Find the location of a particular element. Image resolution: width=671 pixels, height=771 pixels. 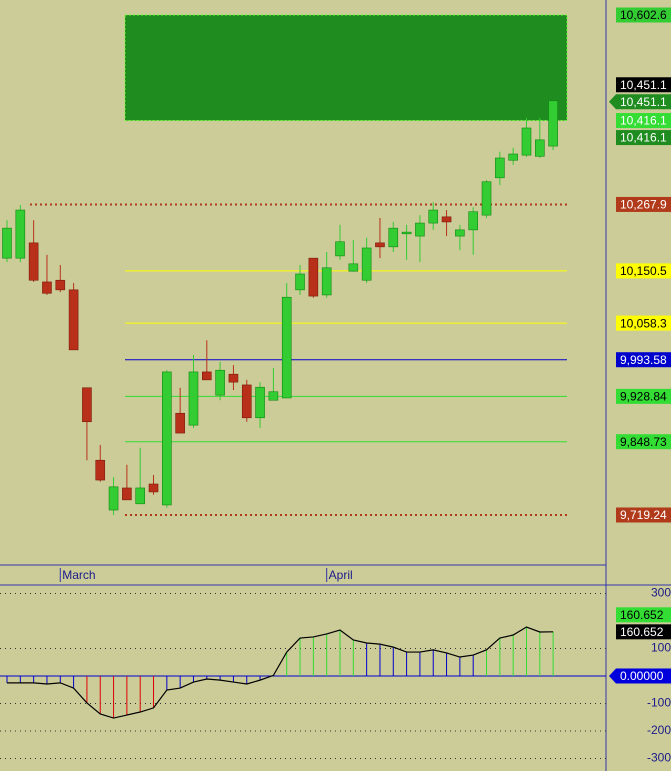

price-arrow is located at coordinates (612, 102).